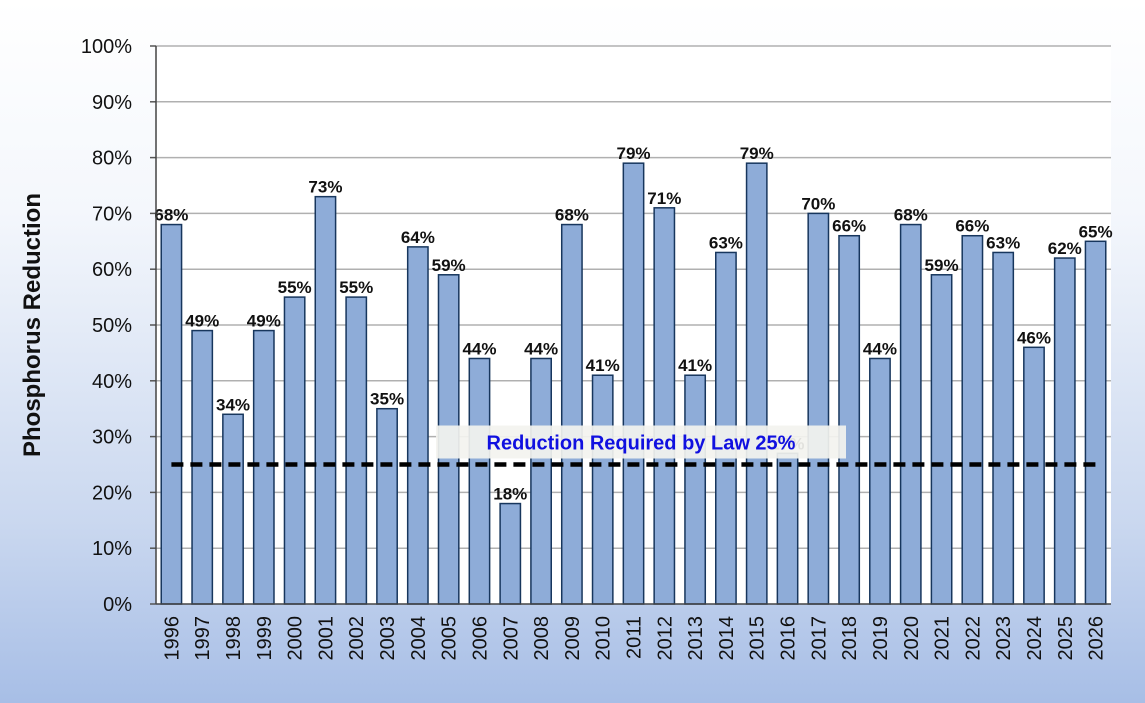 This screenshot has width=1145, height=703. I want to click on reference-label: Reduction Required by Law 25%, so click(641, 444).